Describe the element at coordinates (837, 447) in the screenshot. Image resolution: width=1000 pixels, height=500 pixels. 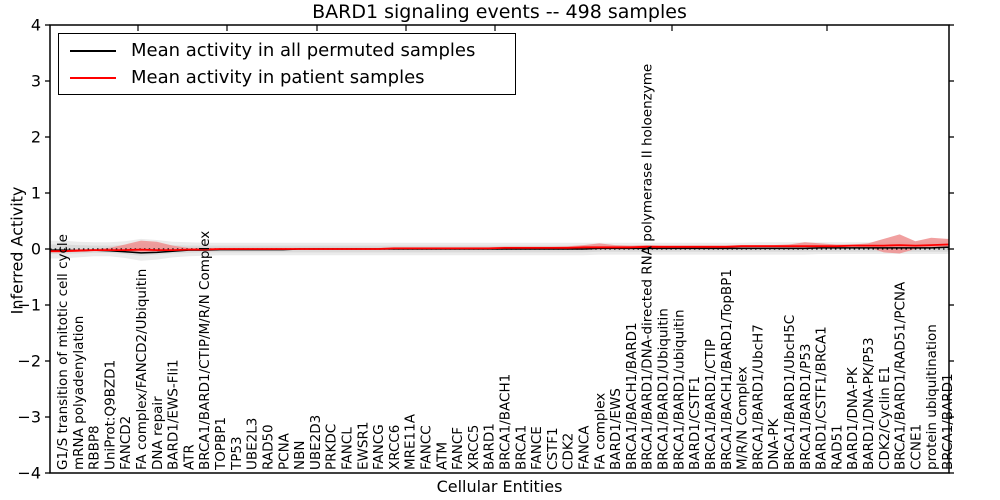
I see `x-tick-label: RAD51` at that location.